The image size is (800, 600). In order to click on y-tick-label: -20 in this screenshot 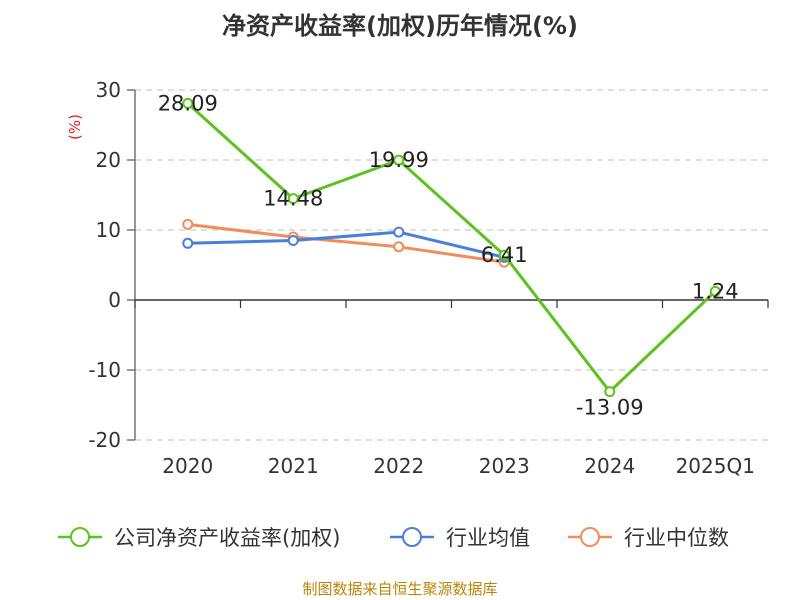, I will do `click(104, 440)`.